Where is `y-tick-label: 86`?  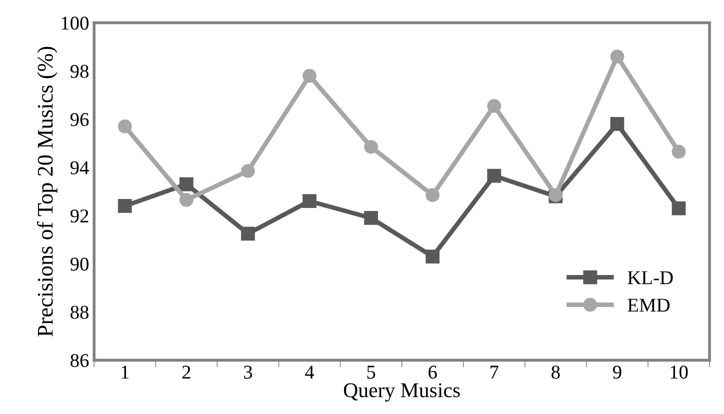
y-tick-label: 86 is located at coordinates (79, 361).